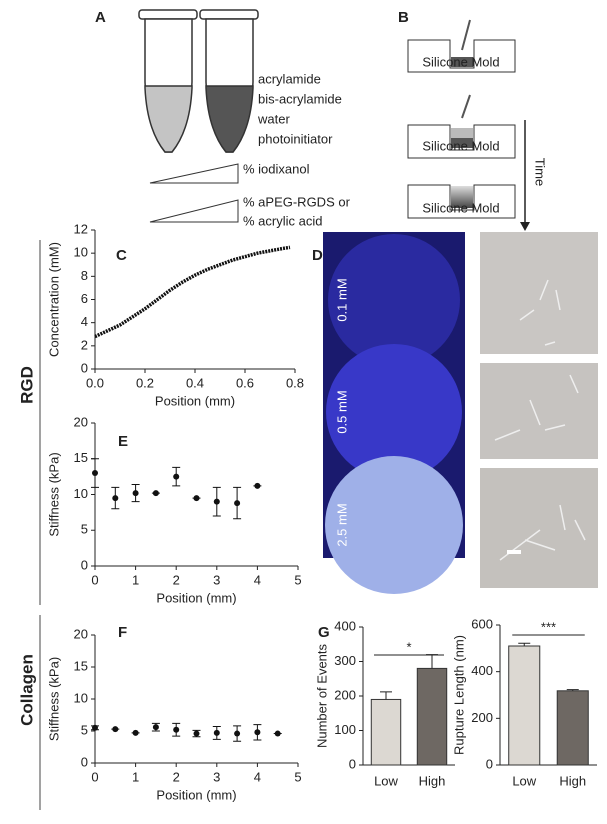 Image resolution: width=607 pixels, height=824 pixels. What do you see at coordinates (514, 552) in the screenshot?
I see `scale-bar` at bounding box center [514, 552].